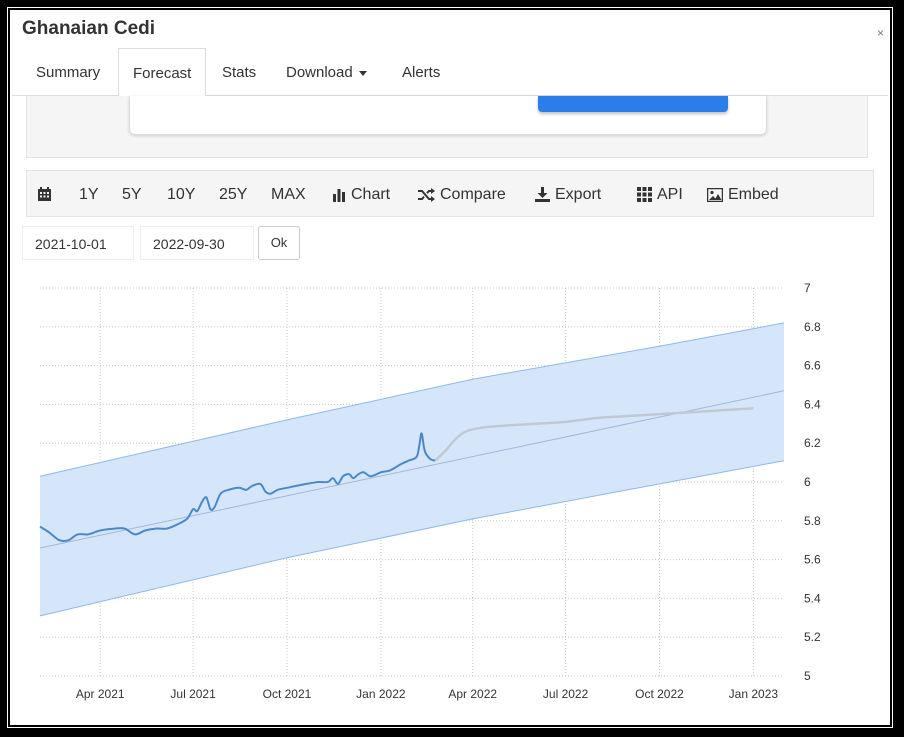 Image resolution: width=904 pixels, height=737 pixels. Describe the element at coordinates (100, 694) in the screenshot. I see `x-tick-label: Apr 2021` at that location.